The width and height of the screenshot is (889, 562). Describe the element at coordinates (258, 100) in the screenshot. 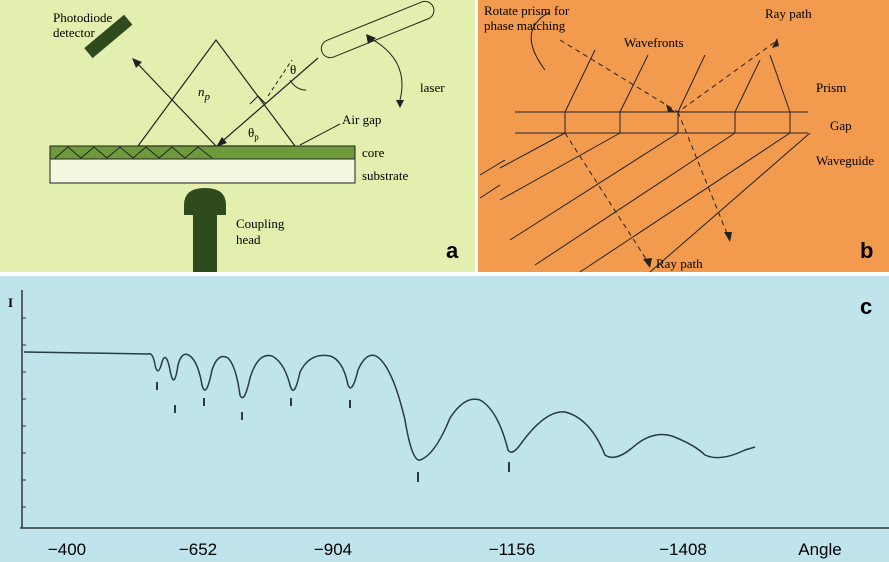

I see `right-angle` at that location.